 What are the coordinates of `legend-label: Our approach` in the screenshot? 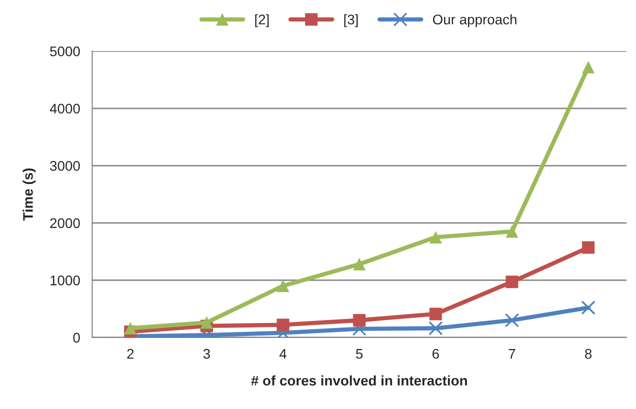 It's located at (474, 21).